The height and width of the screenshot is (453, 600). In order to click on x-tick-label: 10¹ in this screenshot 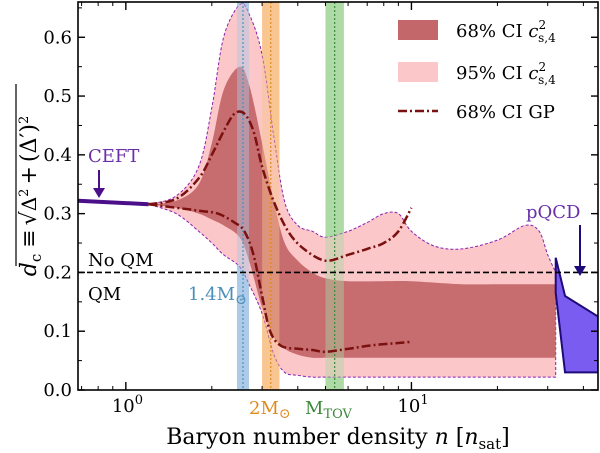, I will do `click(412, 405)`.